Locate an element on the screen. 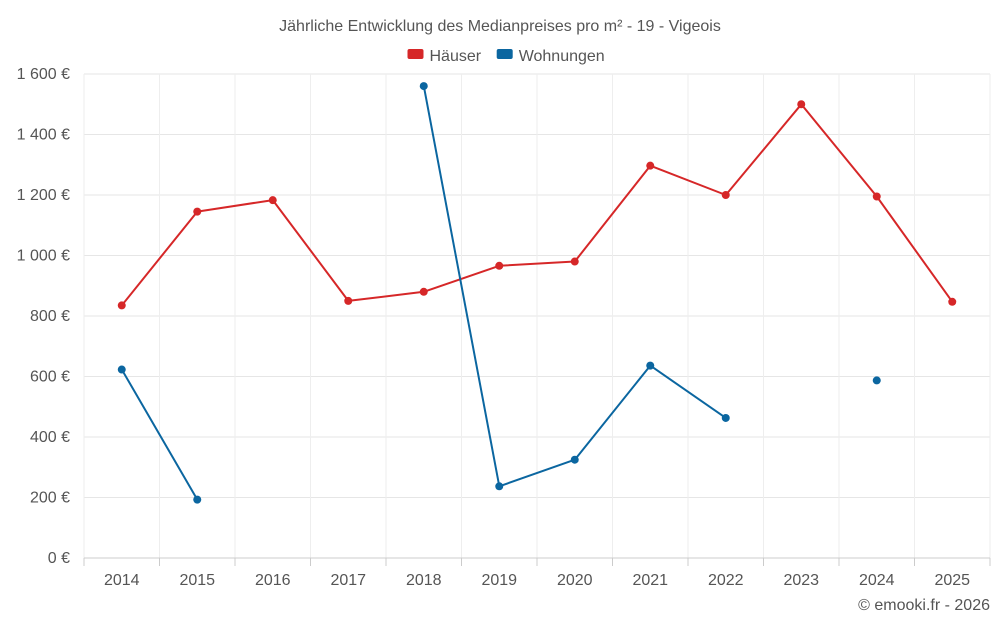  y-tick-label: 0 € is located at coordinates (59, 558).